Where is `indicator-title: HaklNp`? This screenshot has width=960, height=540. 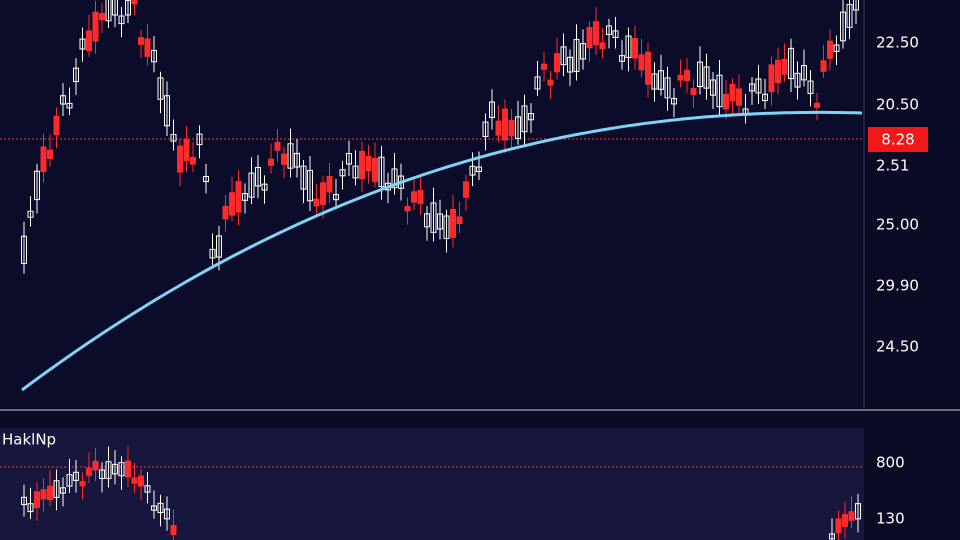 indicator-title: HaklNp is located at coordinates (29, 440).